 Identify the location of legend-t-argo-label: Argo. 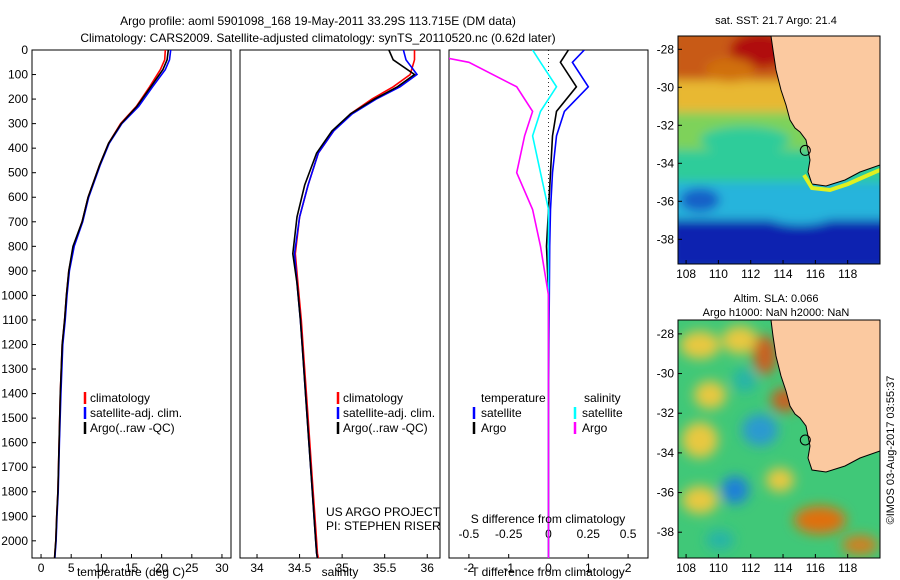
(494, 428).